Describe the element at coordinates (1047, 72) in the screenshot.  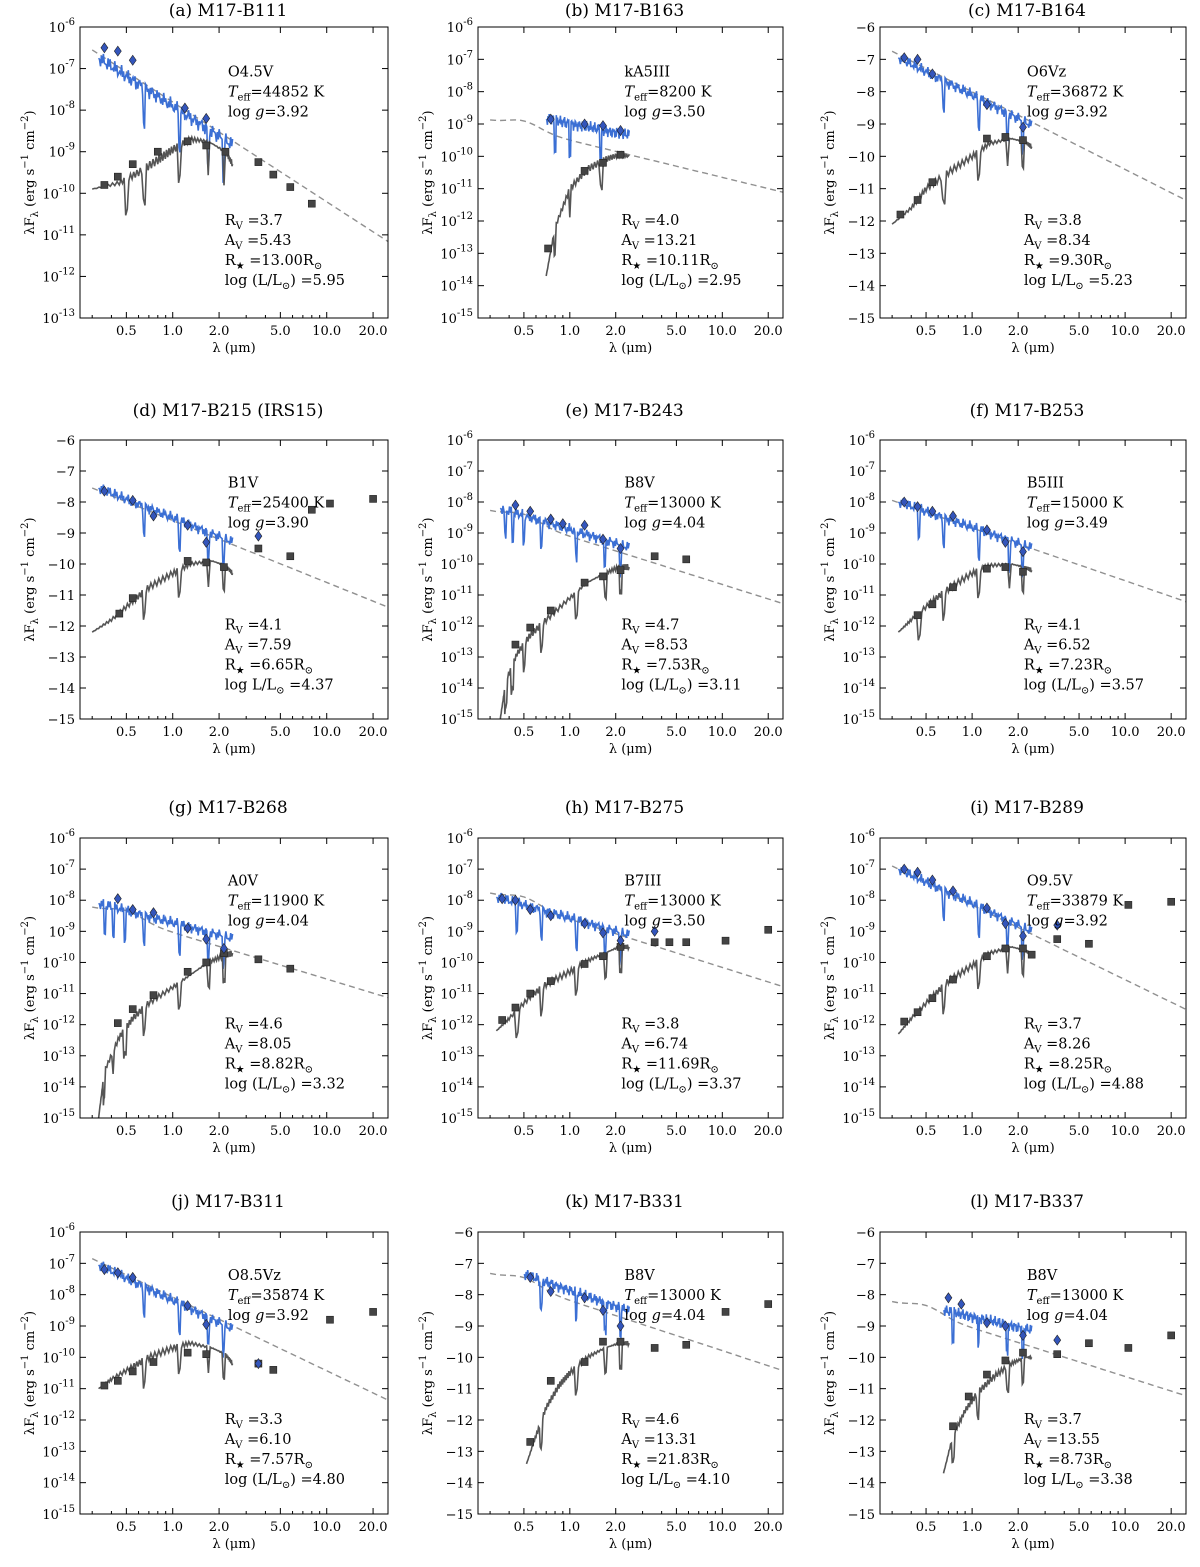
I see `spectral-type: O6Vz` at that location.